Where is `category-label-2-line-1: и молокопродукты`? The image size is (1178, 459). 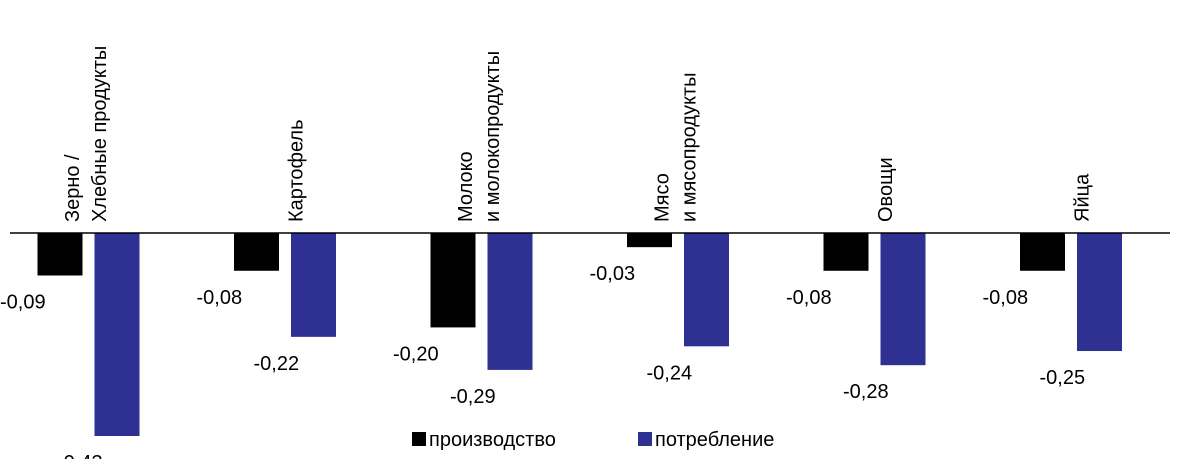 category-label-2-line-1: и молокопродукты is located at coordinates (493, 136).